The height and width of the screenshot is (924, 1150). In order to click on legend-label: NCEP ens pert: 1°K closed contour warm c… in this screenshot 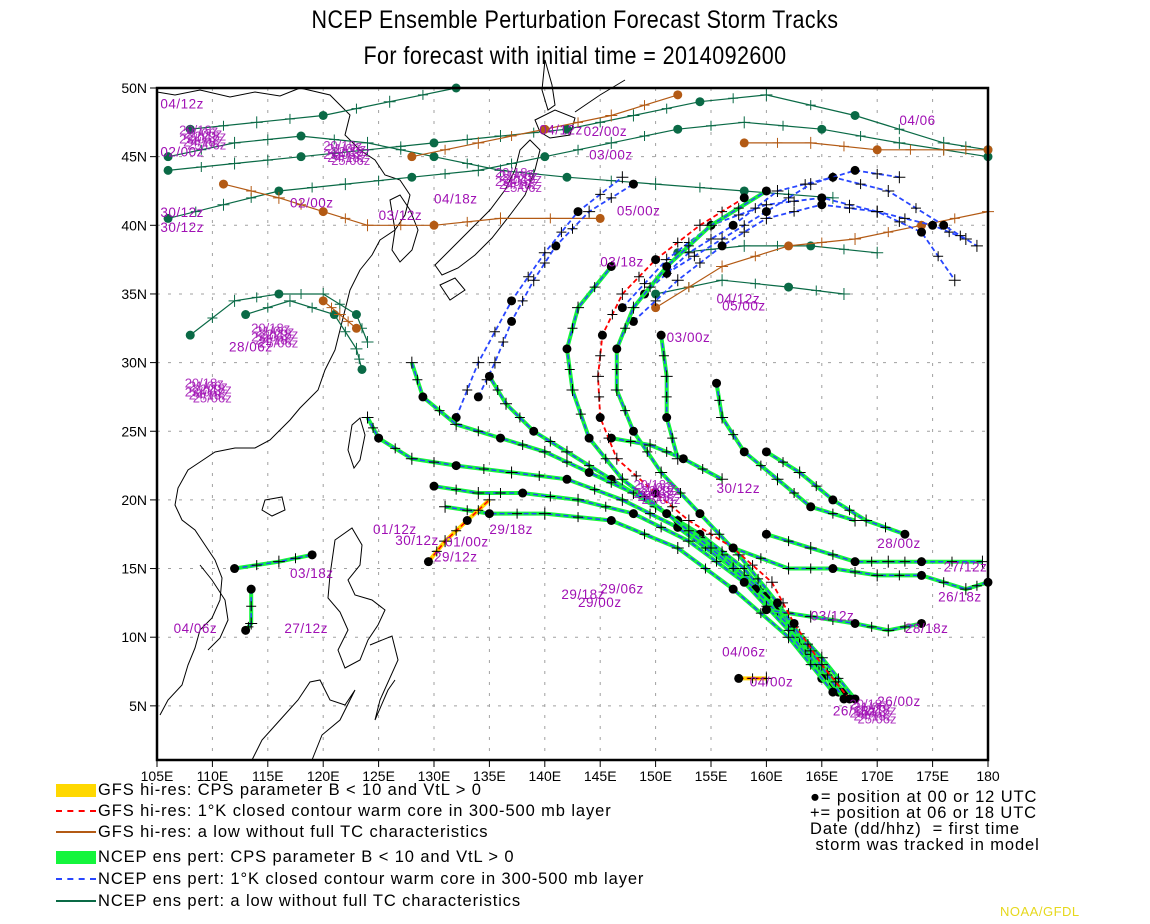, I will do `click(371, 878)`.